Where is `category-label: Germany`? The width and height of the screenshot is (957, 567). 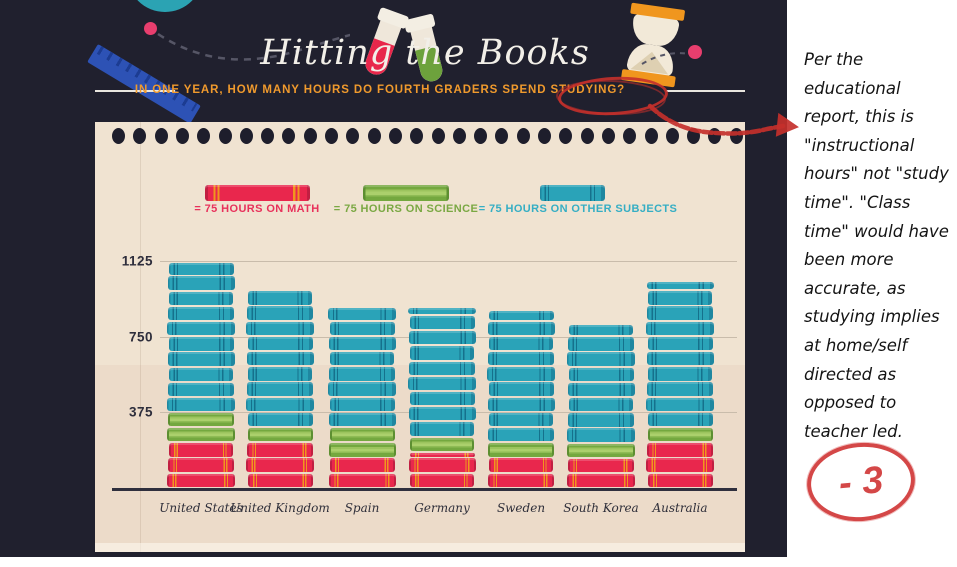
category-label: Germany is located at coordinates (442, 508).